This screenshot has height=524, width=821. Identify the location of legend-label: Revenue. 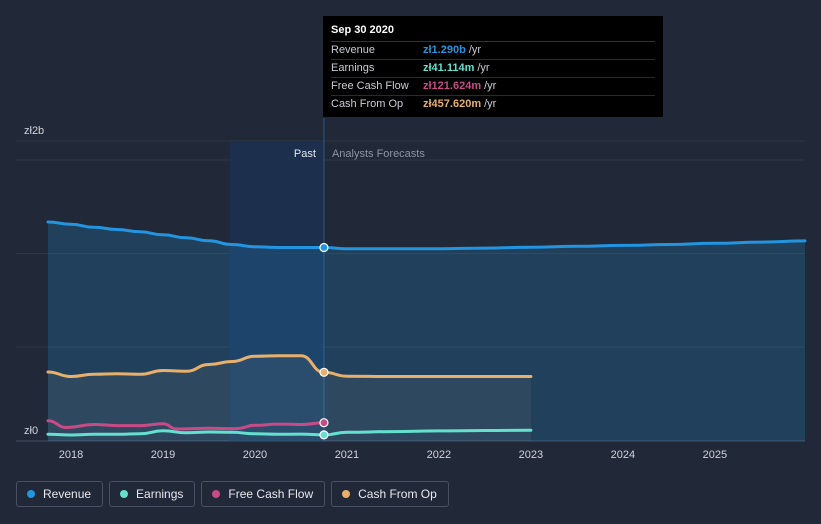
(67, 494).